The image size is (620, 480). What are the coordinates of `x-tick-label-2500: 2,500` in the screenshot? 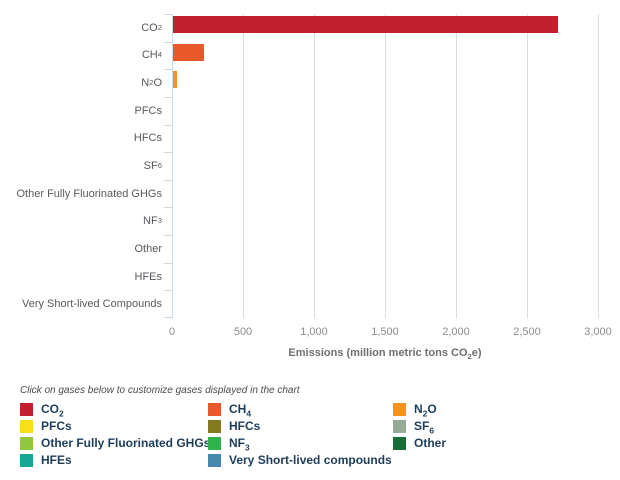 It's located at (527, 332).